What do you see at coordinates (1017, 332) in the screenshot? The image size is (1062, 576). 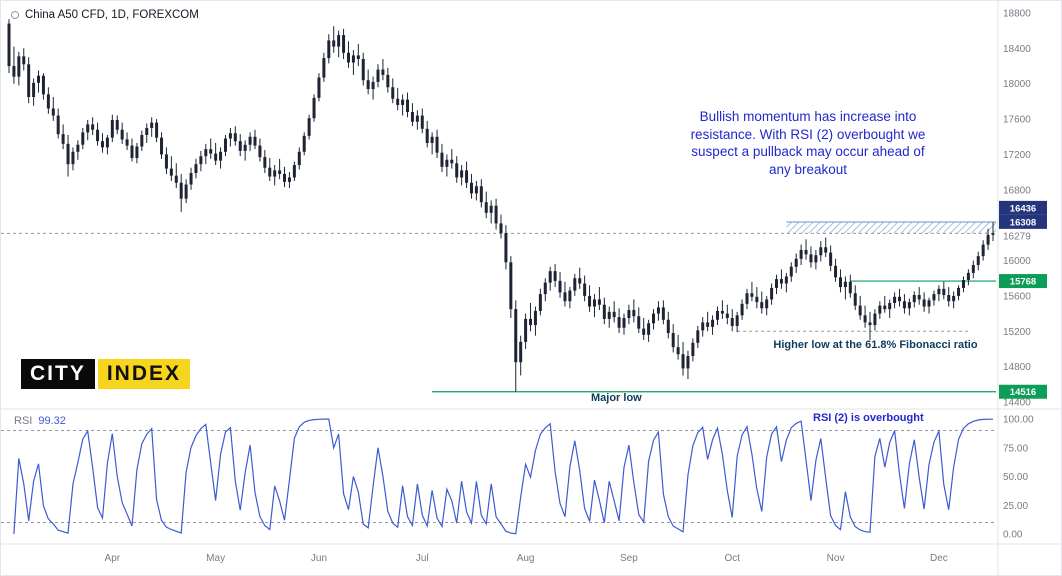 I see `svg-text: 15200` at bounding box center [1017, 332].